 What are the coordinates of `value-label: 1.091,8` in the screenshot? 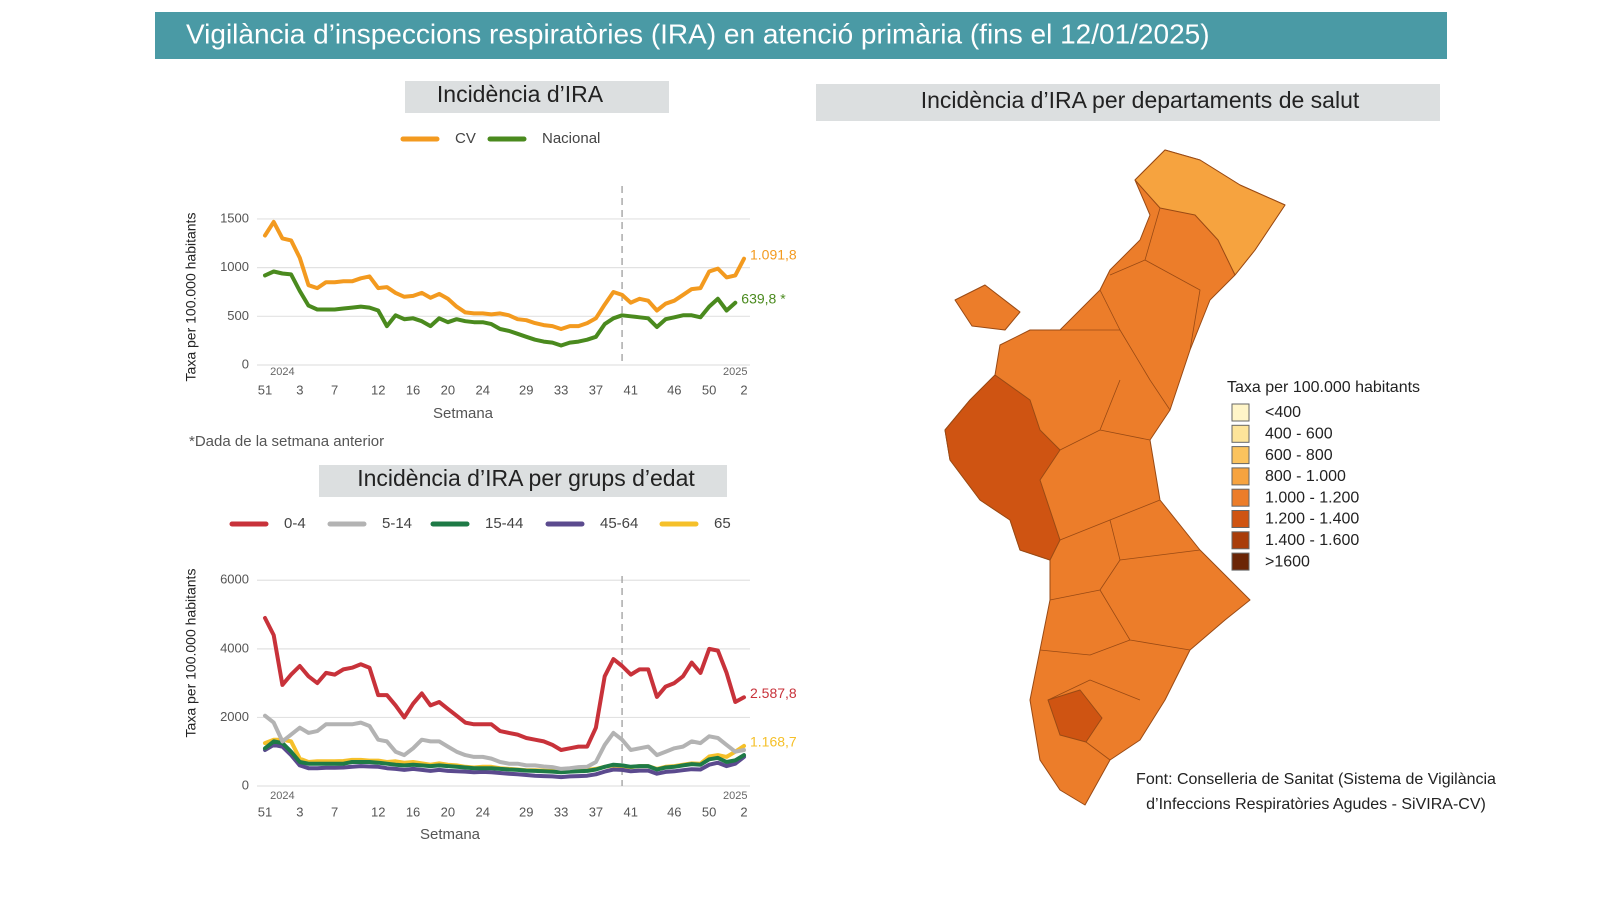 It's located at (773, 254).